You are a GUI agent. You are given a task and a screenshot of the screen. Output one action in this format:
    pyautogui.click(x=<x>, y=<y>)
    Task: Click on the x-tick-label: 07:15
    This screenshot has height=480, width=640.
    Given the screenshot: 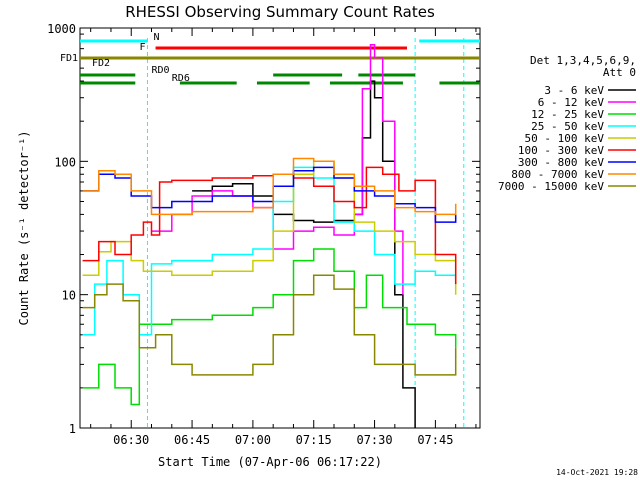 What is the action you would take?
    pyautogui.click(x=314, y=440)
    